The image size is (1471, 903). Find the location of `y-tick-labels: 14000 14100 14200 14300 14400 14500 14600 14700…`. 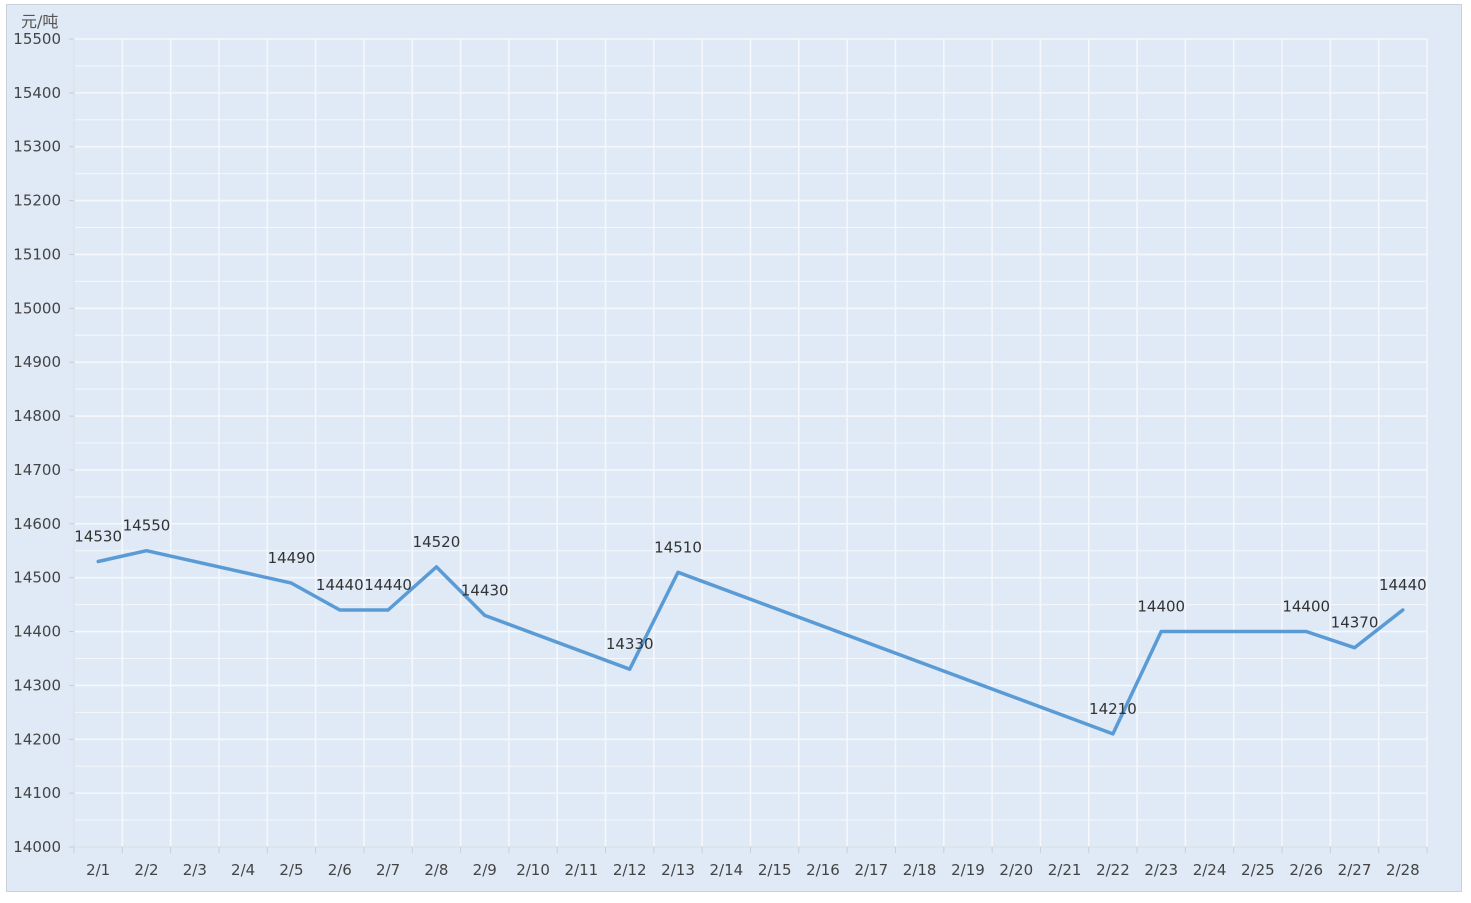

y-tick-labels: 14000 14100 14200 14300 14400 14500 14600 14700… is located at coordinates (37, 443).